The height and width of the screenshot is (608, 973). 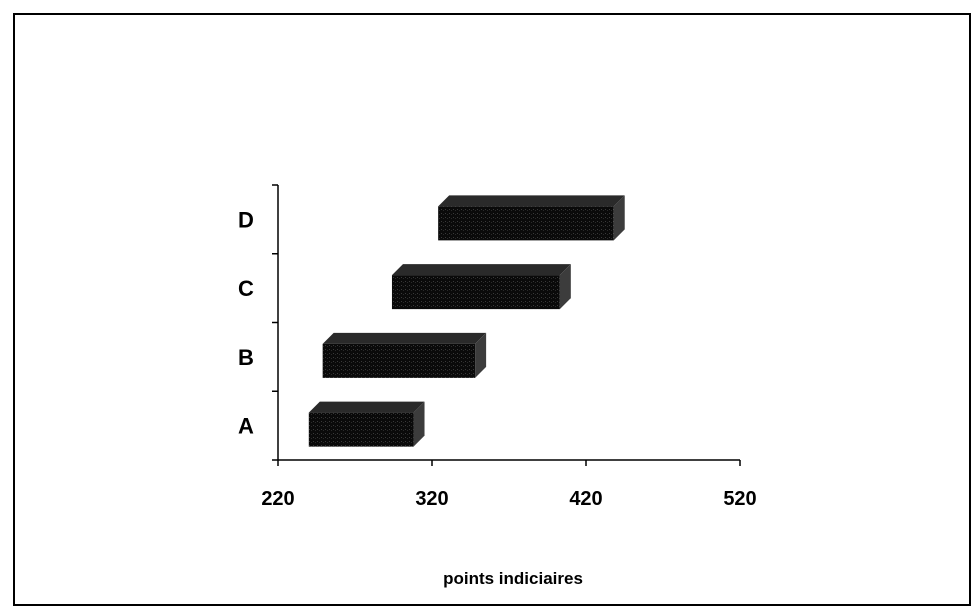 What do you see at coordinates (275, 322) in the screenshot?
I see `y-ticks` at bounding box center [275, 322].